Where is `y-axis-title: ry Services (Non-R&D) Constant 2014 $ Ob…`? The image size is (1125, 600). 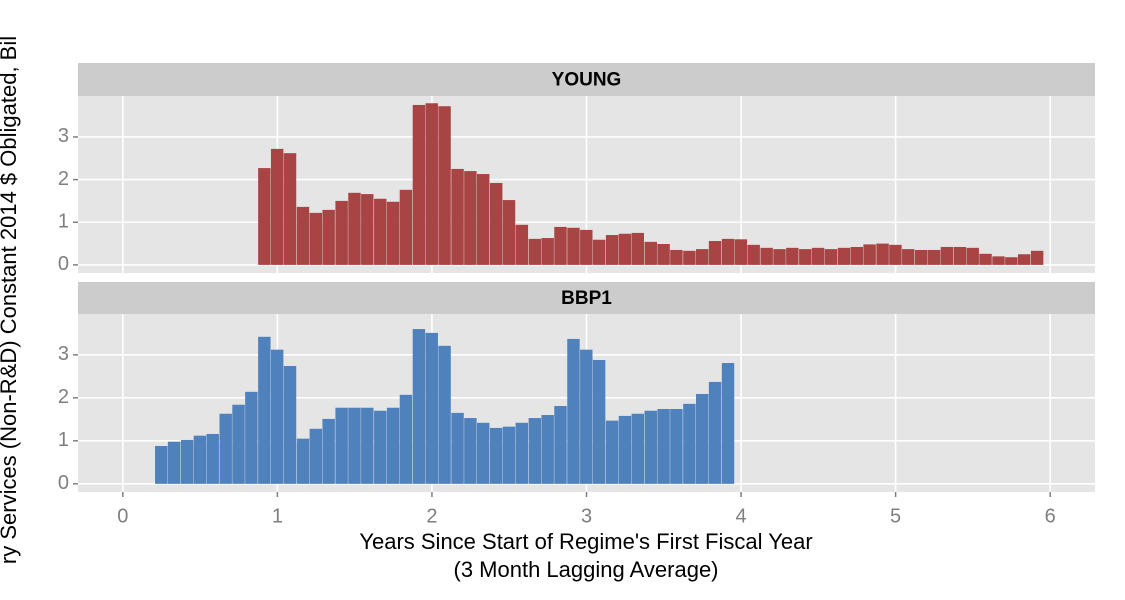
y-axis-title: ry Services (Non-R&D) Constant 2014 $ Ob… is located at coordinates (10, 300).